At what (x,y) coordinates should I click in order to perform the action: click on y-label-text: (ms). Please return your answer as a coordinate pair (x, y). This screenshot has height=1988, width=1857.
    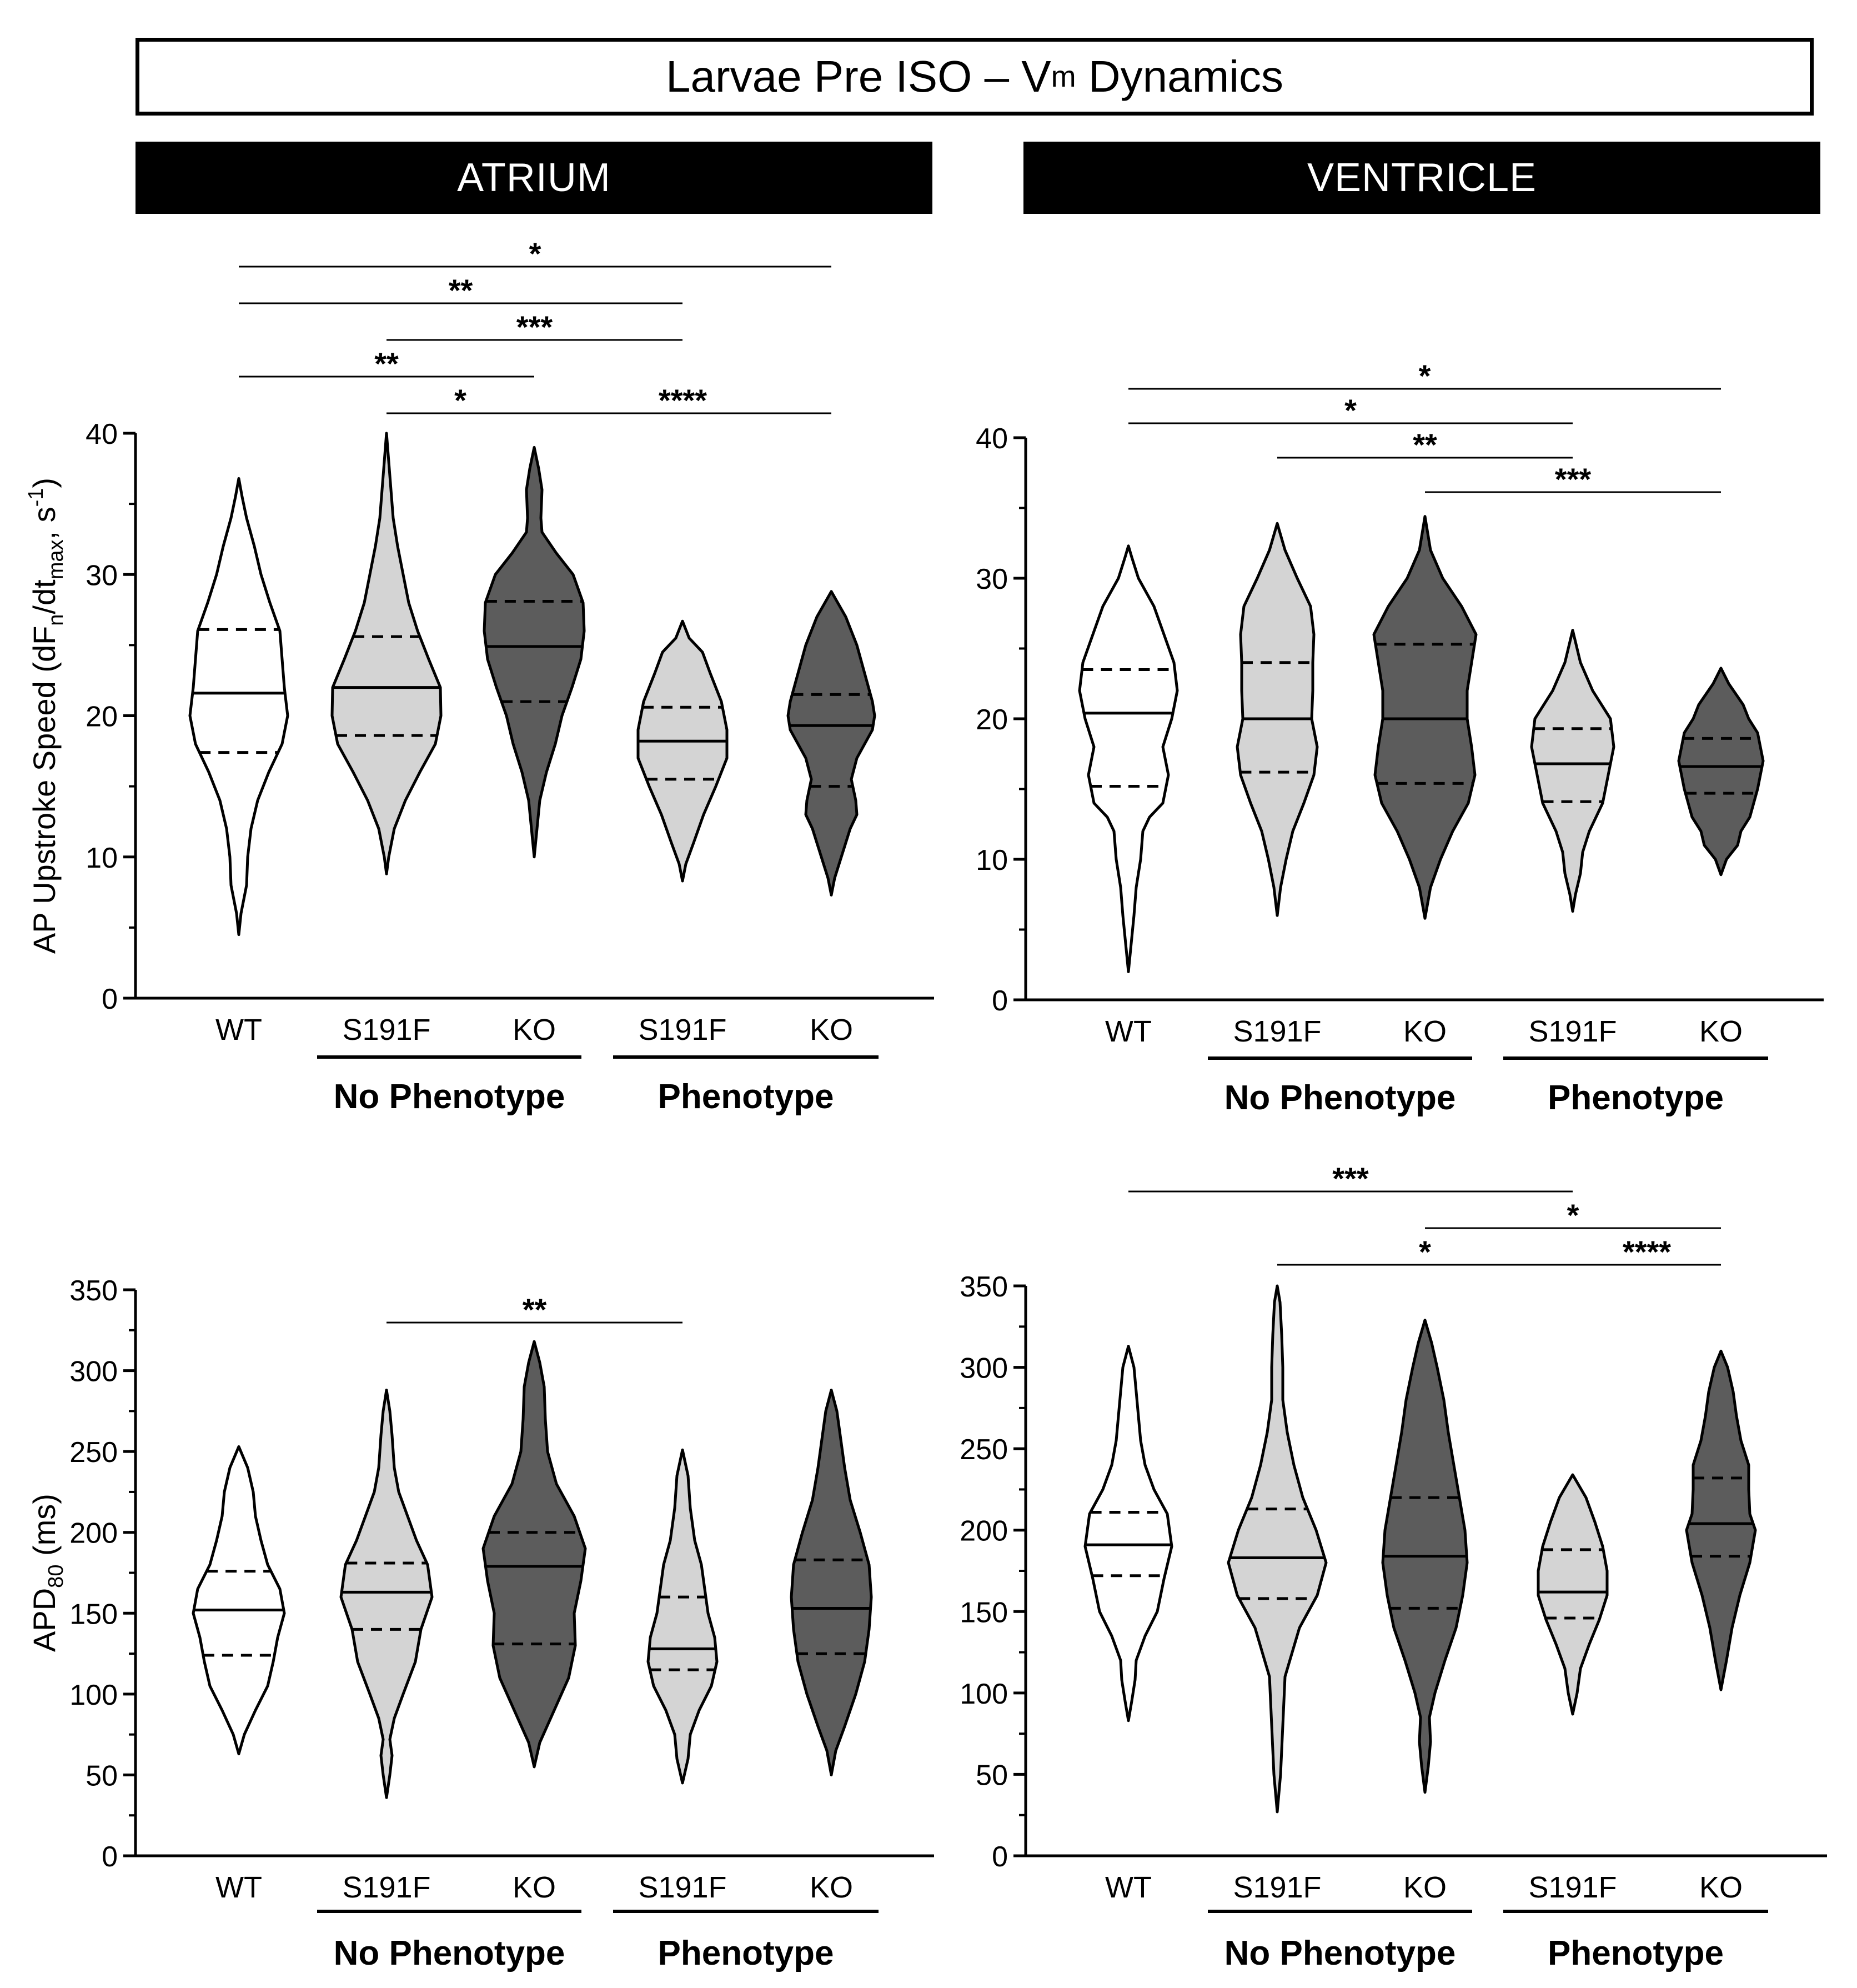
    Looking at the image, I should click on (45, 1529).